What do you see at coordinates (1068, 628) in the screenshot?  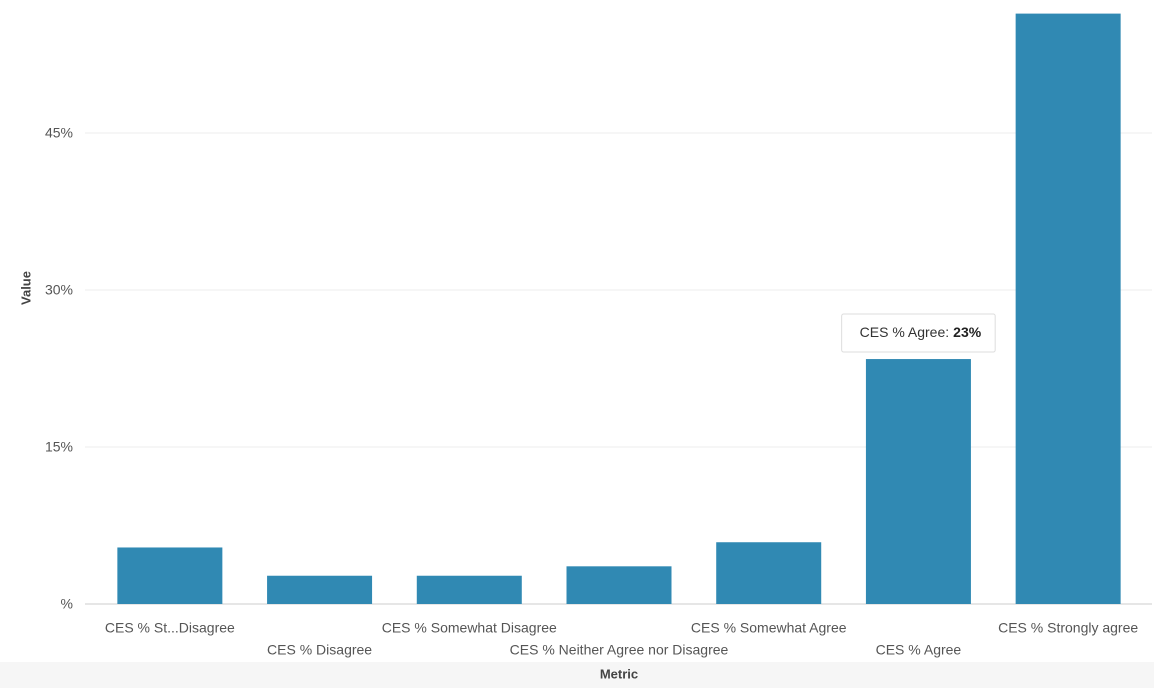 I see `x-tick-label: CES % Strongly agree` at bounding box center [1068, 628].